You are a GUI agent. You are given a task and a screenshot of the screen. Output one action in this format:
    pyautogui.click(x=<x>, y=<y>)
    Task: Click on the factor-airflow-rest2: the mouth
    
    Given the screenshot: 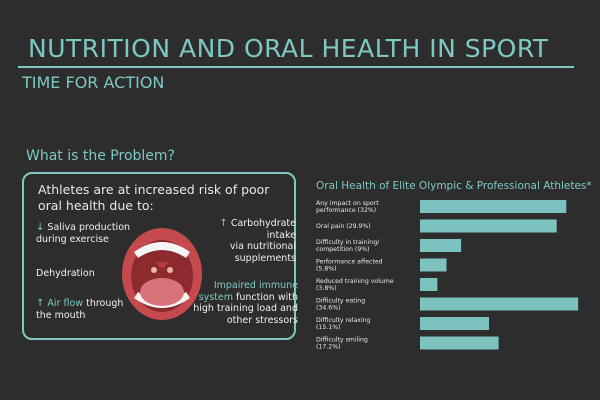 What is the action you would take?
    pyautogui.click(x=61, y=315)
    